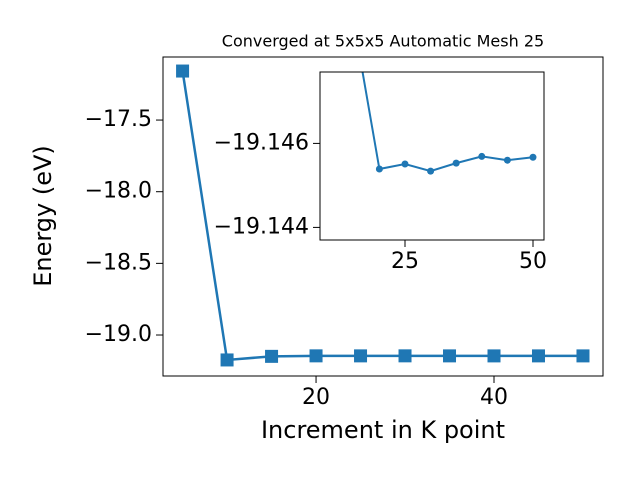 This screenshot has height=480, width=640. What do you see at coordinates (118, 334) in the screenshot?
I see `y-tick-label: −19.0` at bounding box center [118, 334].